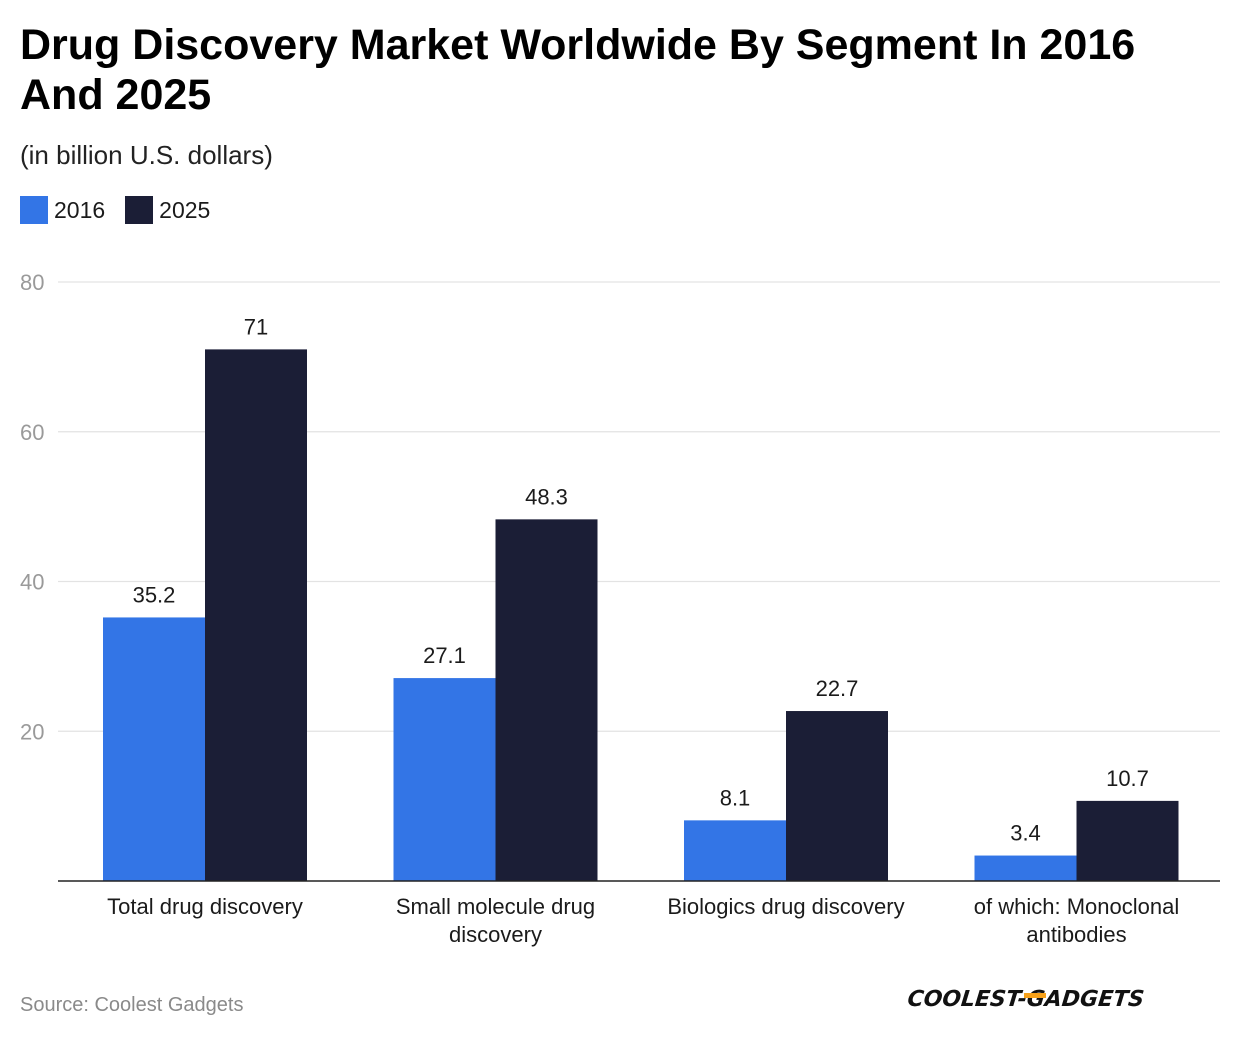 This screenshot has width=1240, height=1042. I want to click on data-label-2016-2: 27.1, so click(444, 655).